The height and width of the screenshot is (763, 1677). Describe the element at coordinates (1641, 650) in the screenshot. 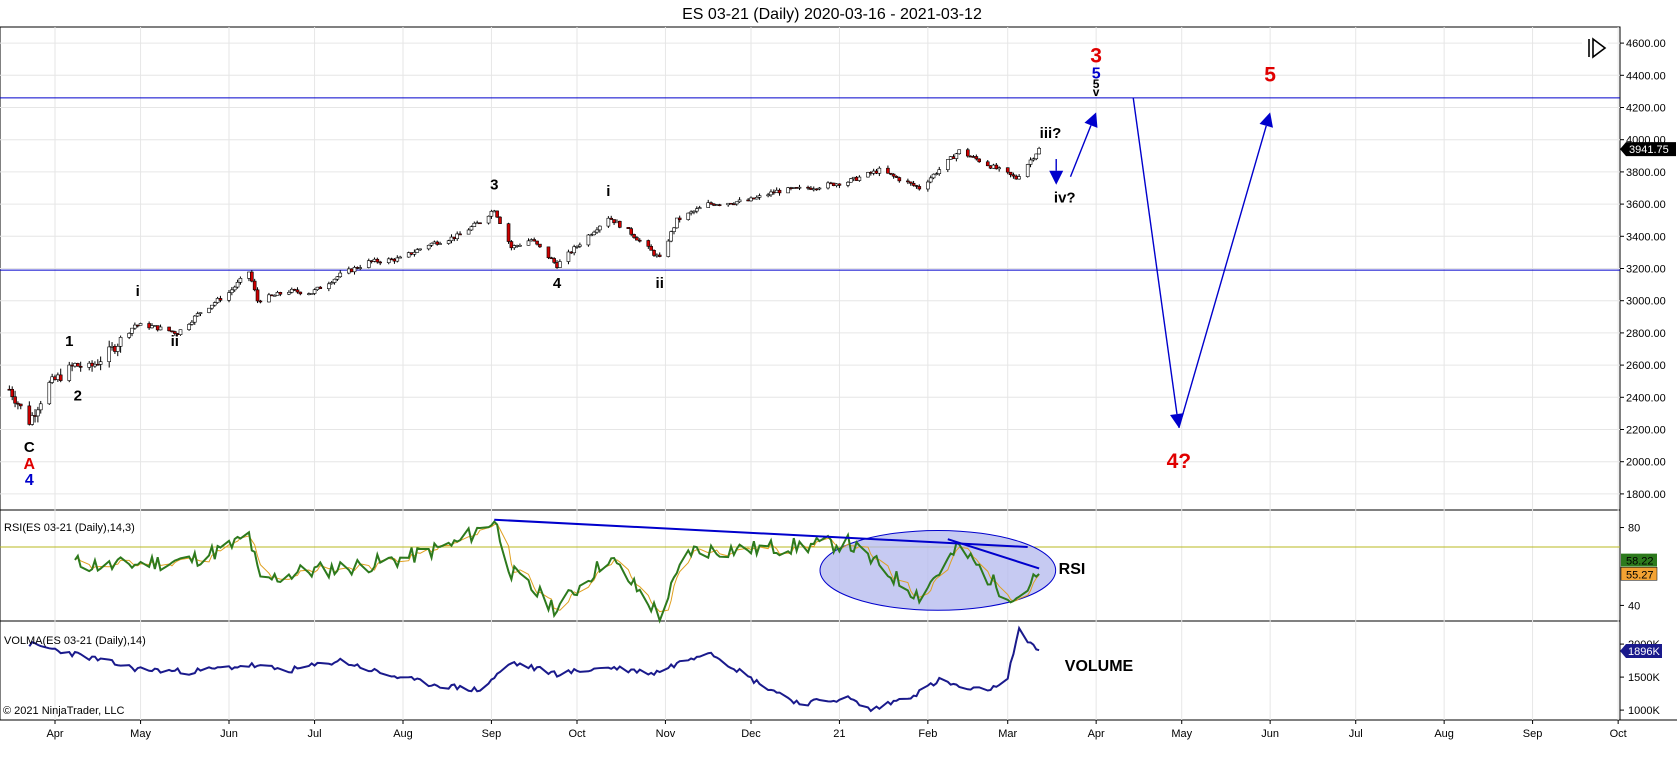

I see `volma-last-marker` at that location.